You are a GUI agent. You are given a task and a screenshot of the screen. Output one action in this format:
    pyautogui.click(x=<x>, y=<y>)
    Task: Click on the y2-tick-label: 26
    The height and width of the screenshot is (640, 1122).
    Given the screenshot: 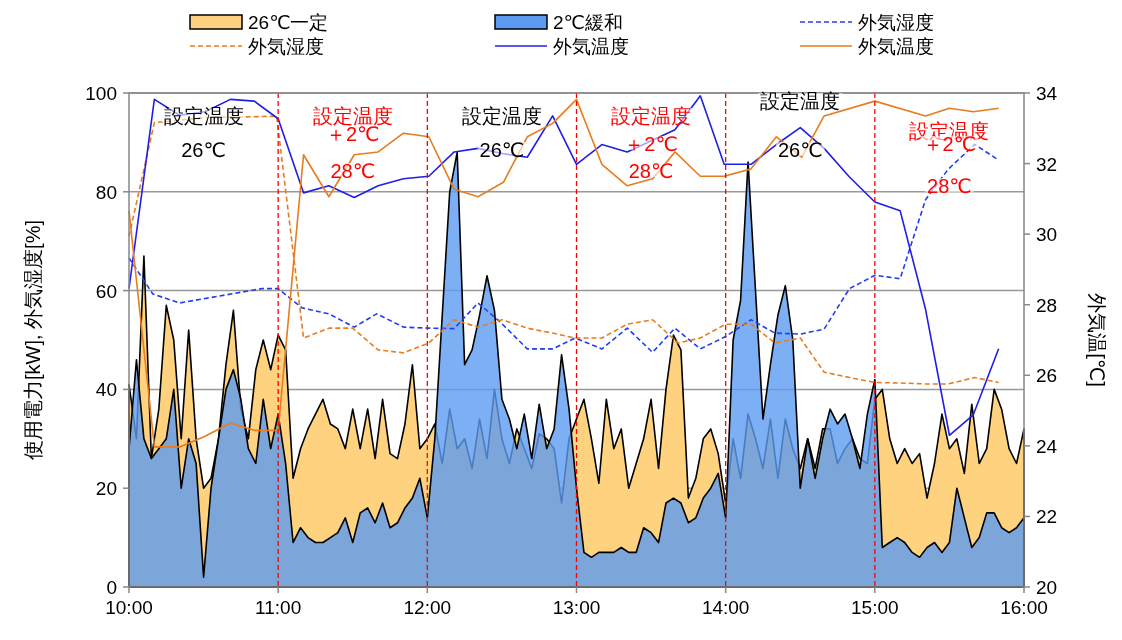 What is the action you would take?
    pyautogui.click(x=1047, y=376)
    